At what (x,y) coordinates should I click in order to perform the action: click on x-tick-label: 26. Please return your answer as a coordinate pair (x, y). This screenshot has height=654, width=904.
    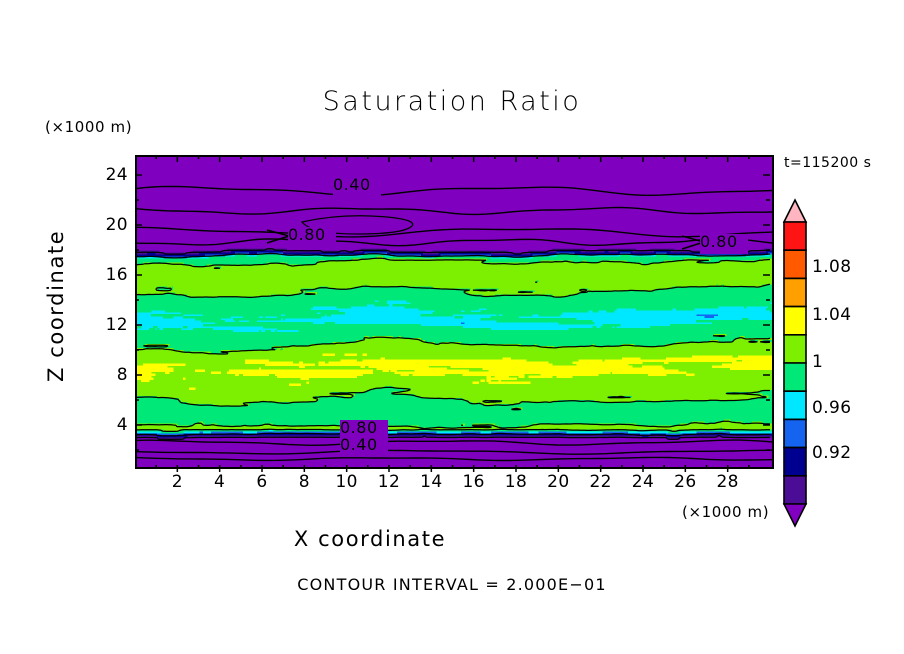
    Looking at the image, I should click on (685, 482).